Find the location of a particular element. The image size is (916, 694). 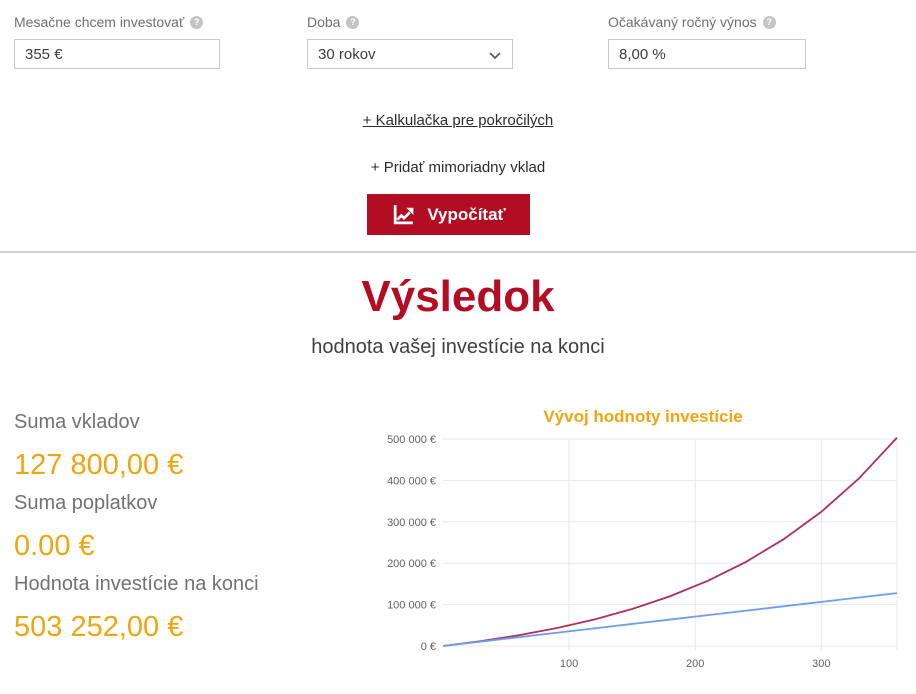

expected-return-label-text: Očakávaný ročný výnos is located at coordinates (682, 22).